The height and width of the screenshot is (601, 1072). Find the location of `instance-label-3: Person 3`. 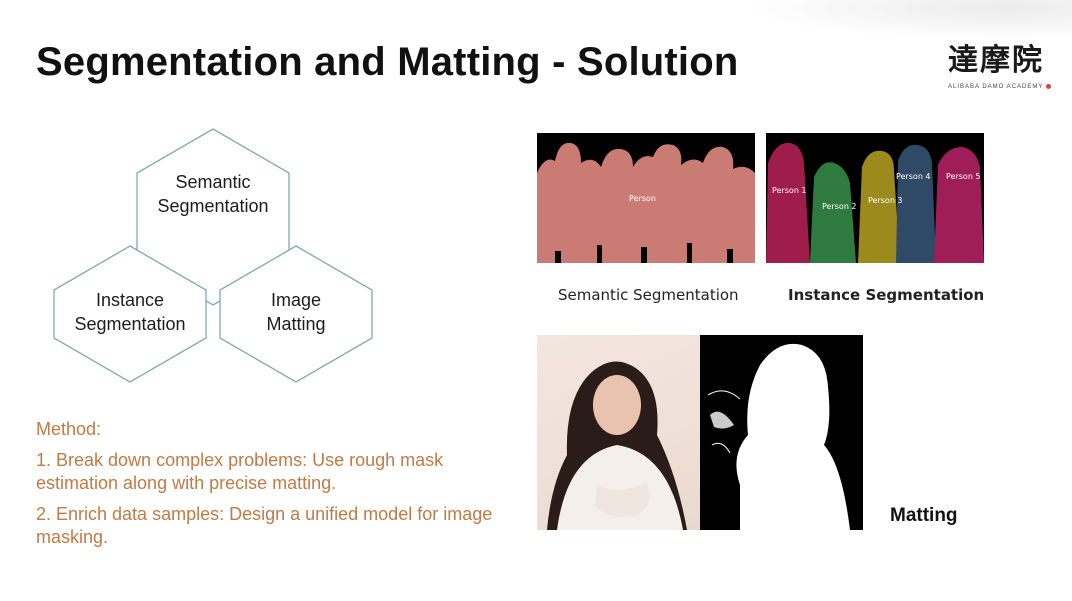

instance-label-3: Person 3 is located at coordinates (885, 200).